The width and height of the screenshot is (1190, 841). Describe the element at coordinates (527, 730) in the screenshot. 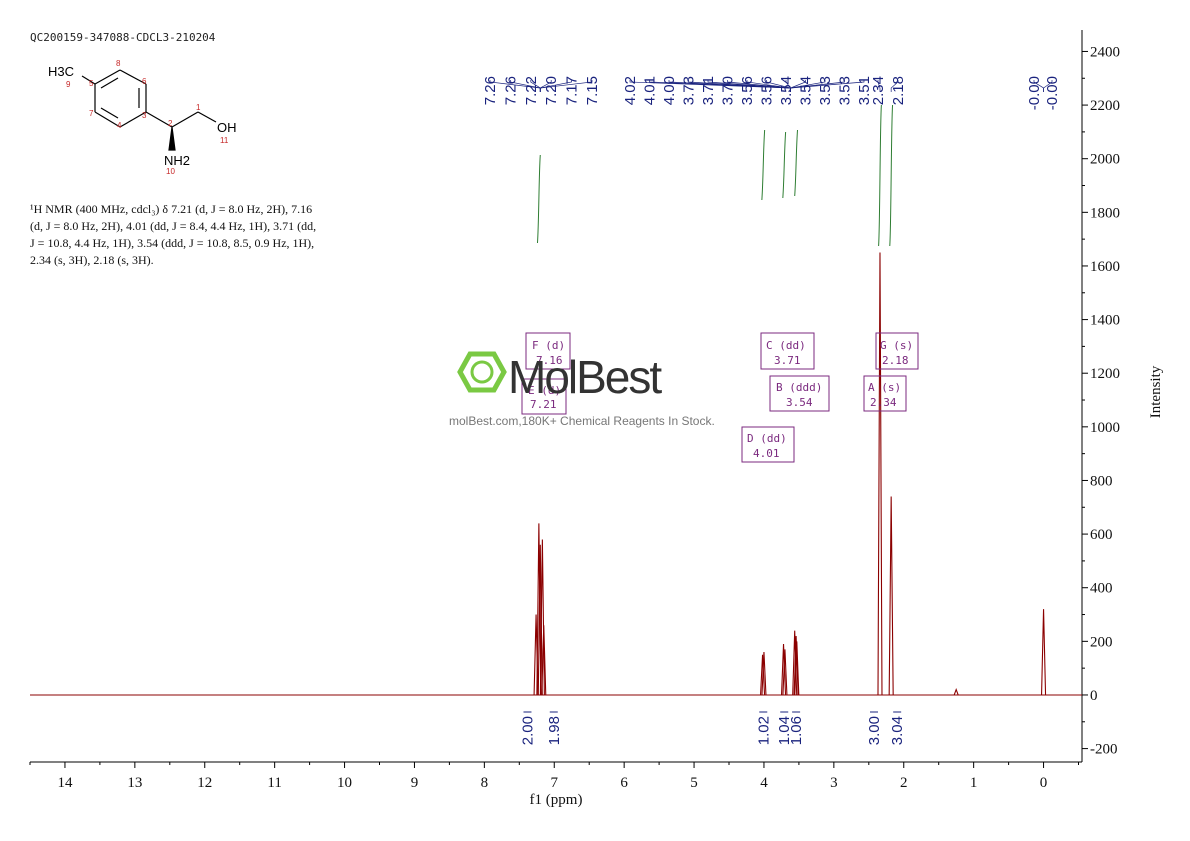

I see `integral-value: 2.00` at that location.